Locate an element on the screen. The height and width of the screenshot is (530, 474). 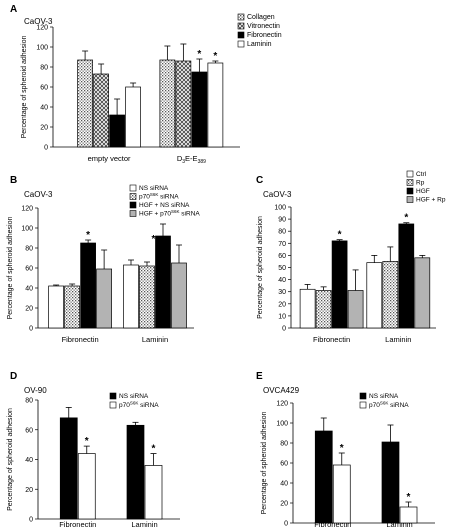
y-tick-label: 60 is located at coordinates (29, 269).